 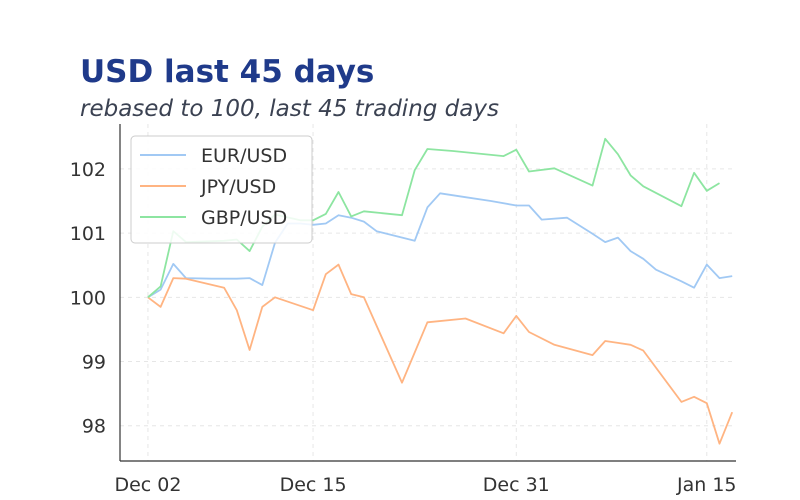 What do you see at coordinates (147, 485) in the screenshot?
I see `x-tick-label-dec-02: Dec 02` at bounding box center [147, 485].